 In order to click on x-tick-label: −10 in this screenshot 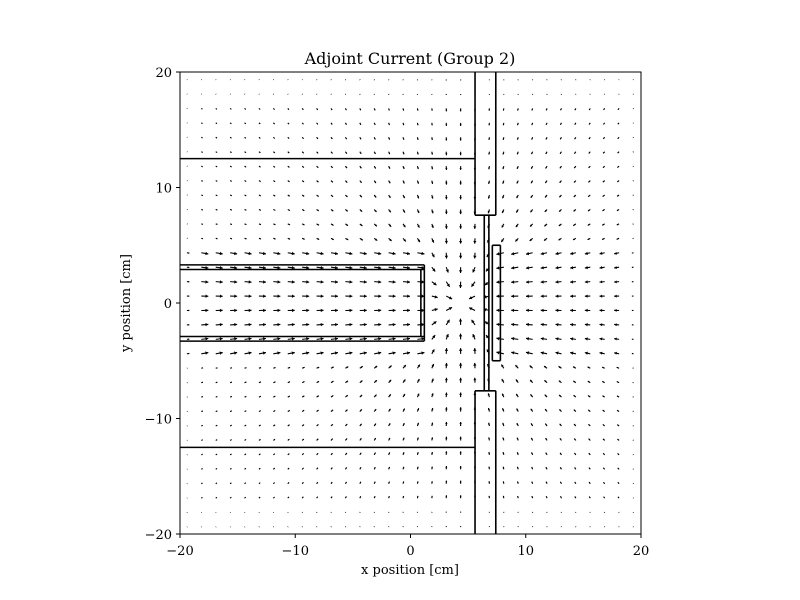, I will do `click(295, 551)`.